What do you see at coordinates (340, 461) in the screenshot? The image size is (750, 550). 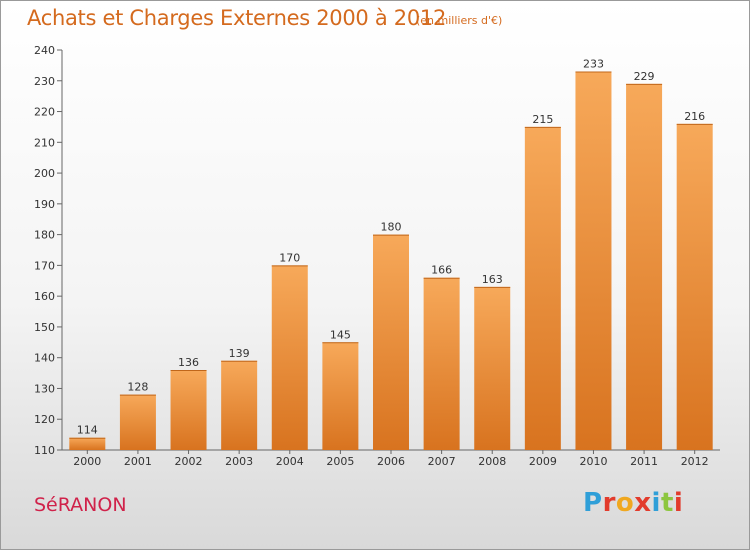 I see `x-tick-label: 2005` at bounding box center [340, 461].